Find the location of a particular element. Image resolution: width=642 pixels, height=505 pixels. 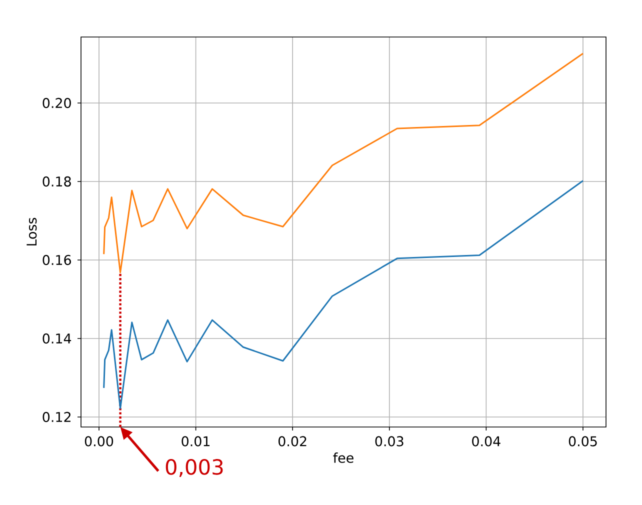

x-tick-label: 0.03 is located at coordinates (389, 441).